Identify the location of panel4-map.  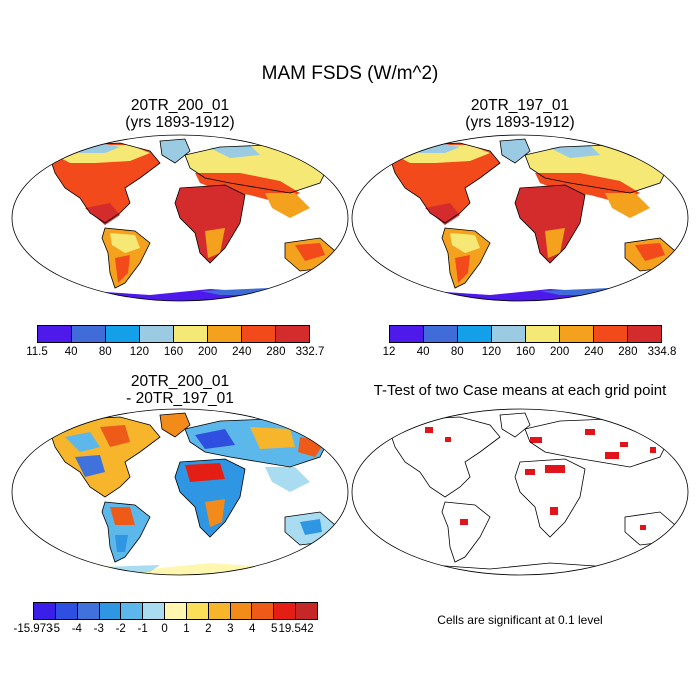
(520, 492).